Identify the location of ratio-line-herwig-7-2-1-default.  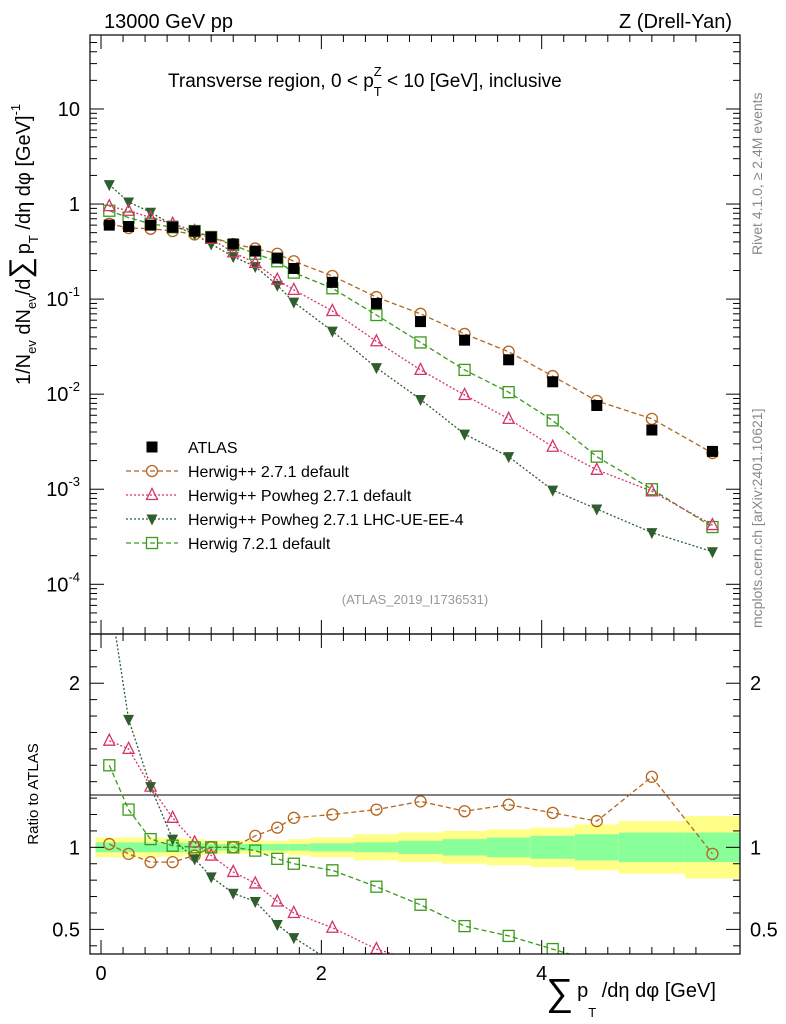
(340, 859).